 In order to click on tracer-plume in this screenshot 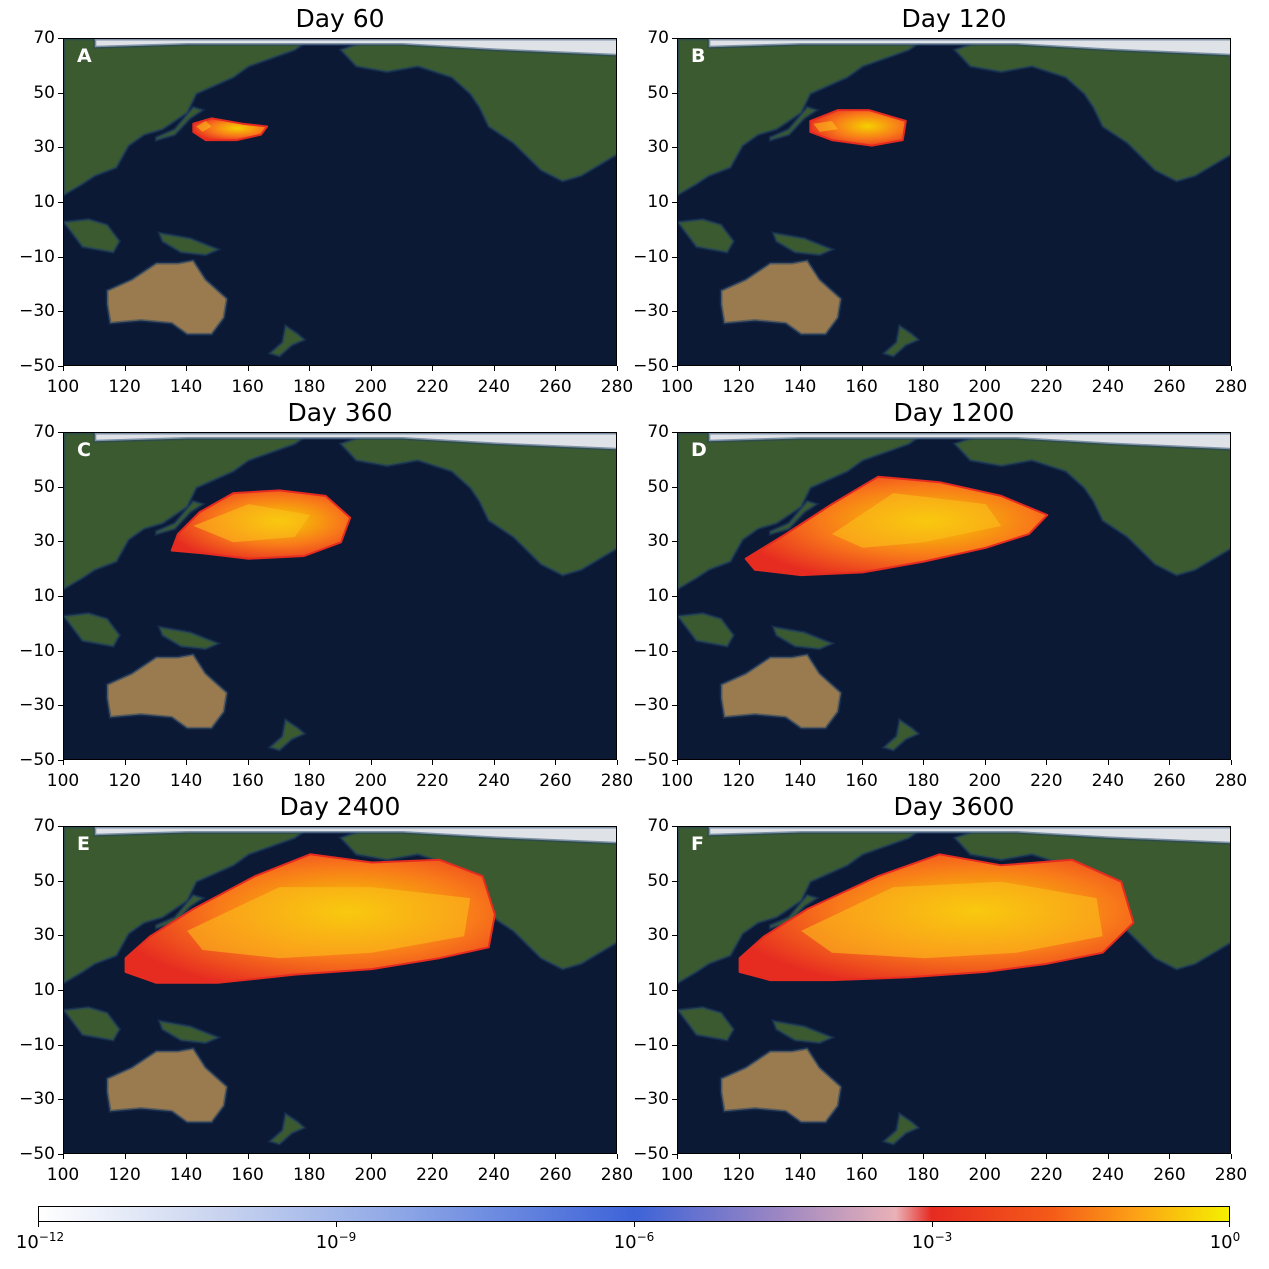, I will do `click(858, 128)`.